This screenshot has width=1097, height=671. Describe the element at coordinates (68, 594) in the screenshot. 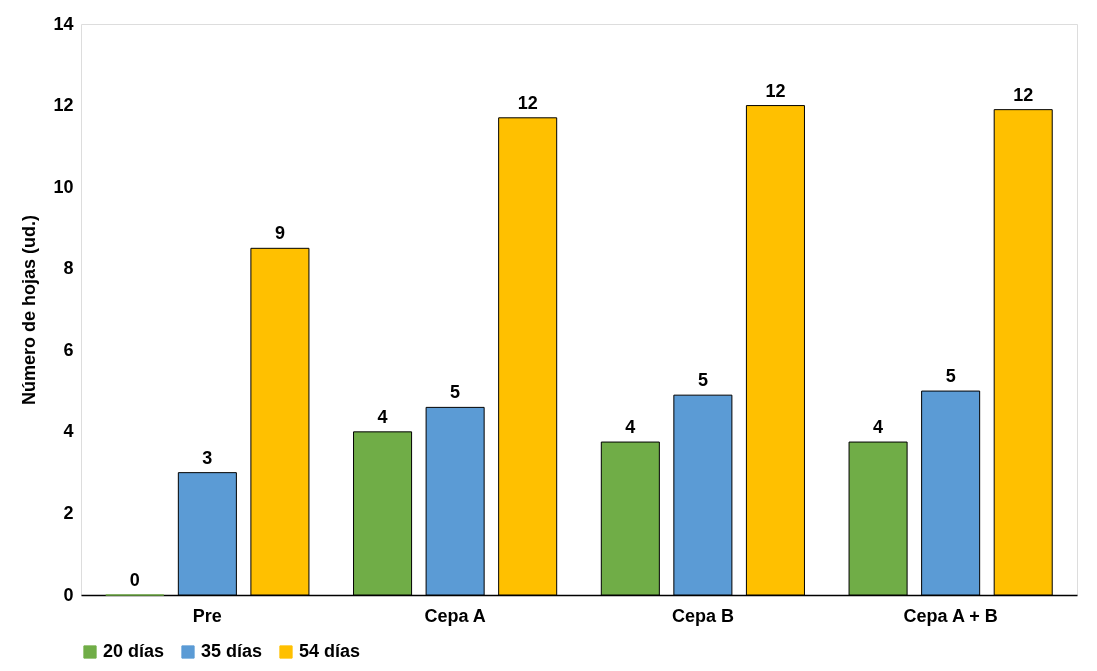

I see `y-tick-label: 0` at that location.